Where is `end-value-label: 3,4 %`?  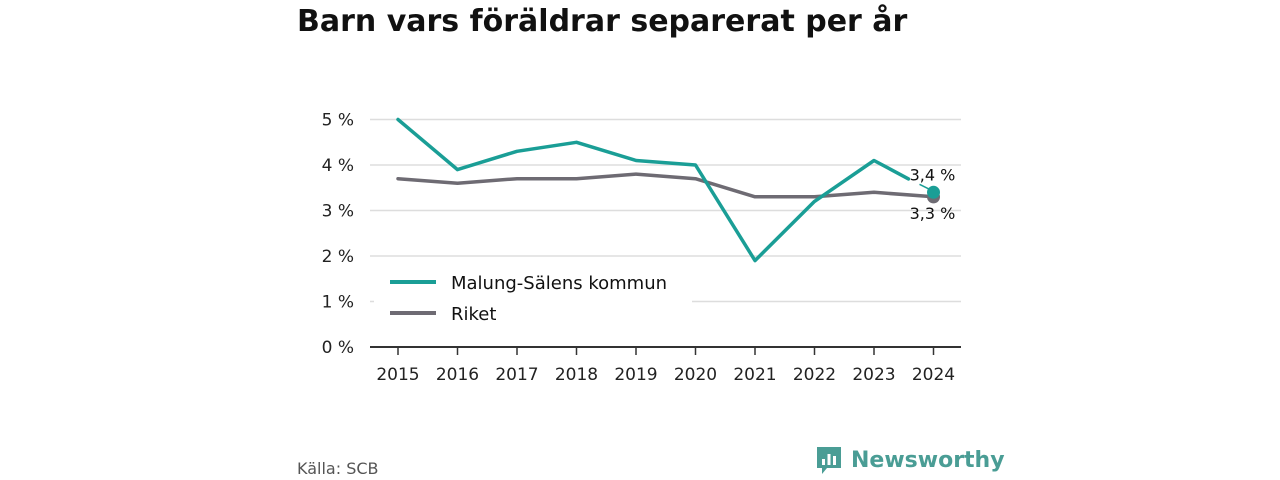
end-value-label: 3,4 % is located at coordinates (933, 174).